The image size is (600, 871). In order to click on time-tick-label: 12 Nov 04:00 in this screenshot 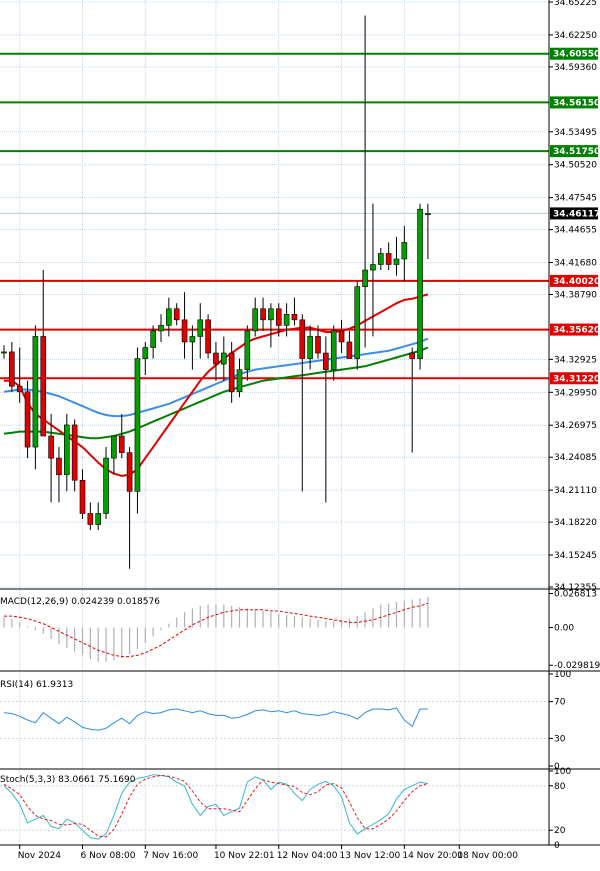, I will do `click(307, 856)`.